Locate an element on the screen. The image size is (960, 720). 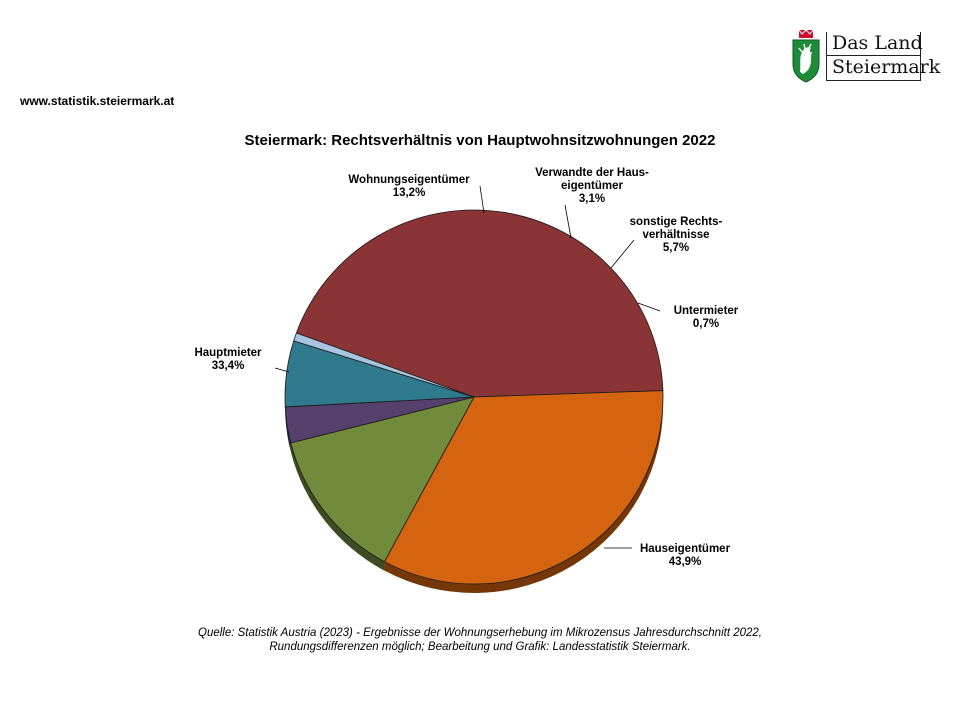
pie-label-untermieter: Untermieter 0,7% is located at coordinates (706, 317).